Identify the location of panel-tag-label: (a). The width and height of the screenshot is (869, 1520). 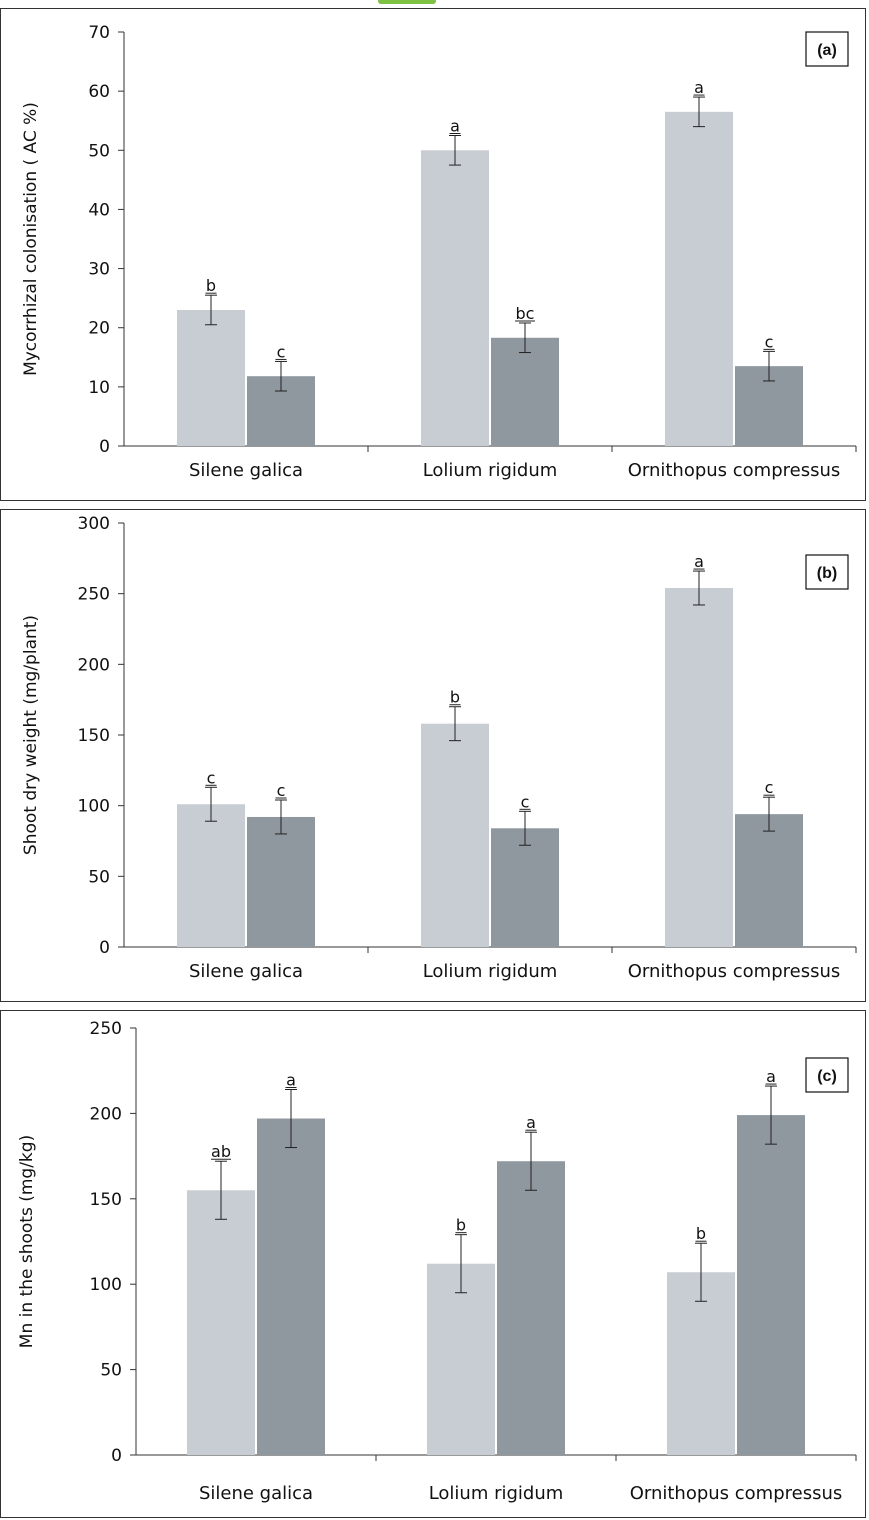
(827, 50).